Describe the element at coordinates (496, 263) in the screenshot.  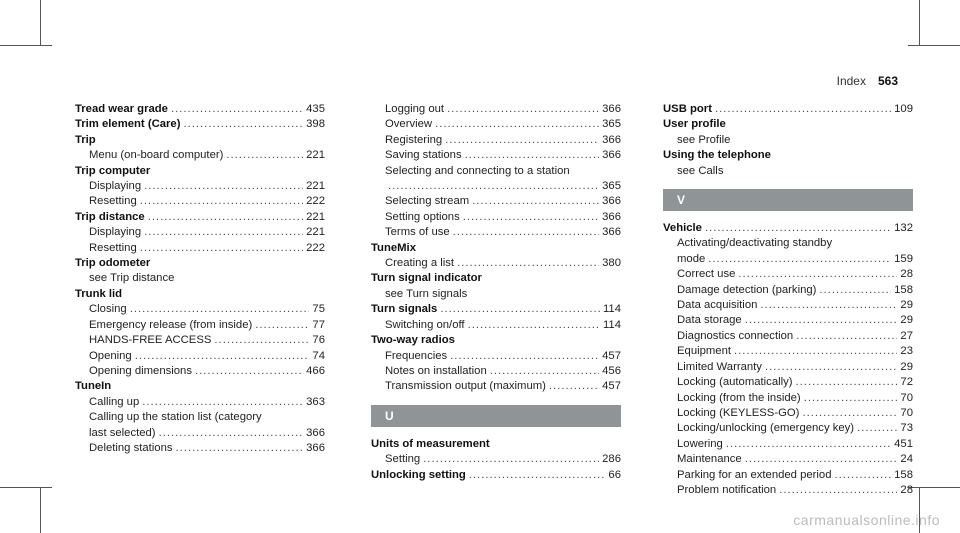
I see `index-subentry: Creating a list 380` at that location.